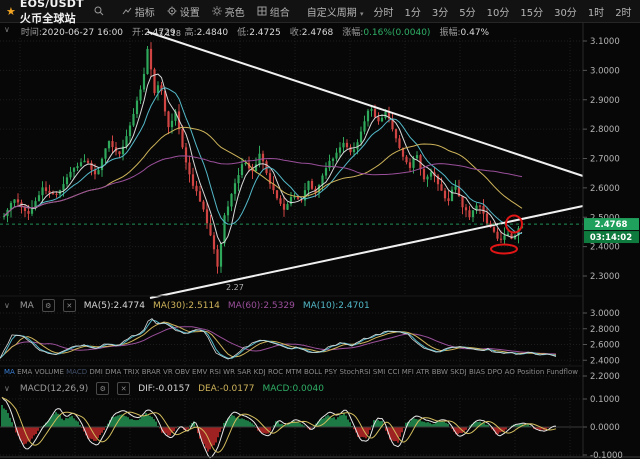 The height and width of the screenshot is (459, 640). Describe the element at coordinates (124, 388) in the screenshot. I see `macd-close-icon: ✕` at that location.